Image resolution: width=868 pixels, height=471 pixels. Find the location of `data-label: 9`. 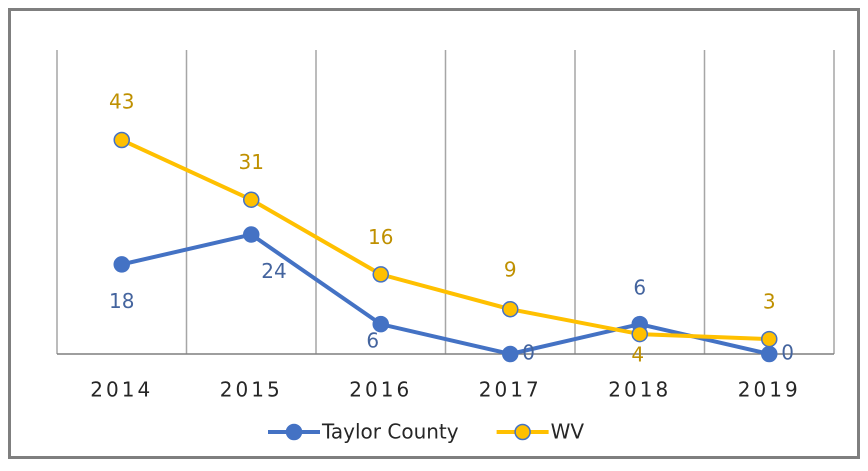

data-label: 9 is located at coordinates (510, 270).